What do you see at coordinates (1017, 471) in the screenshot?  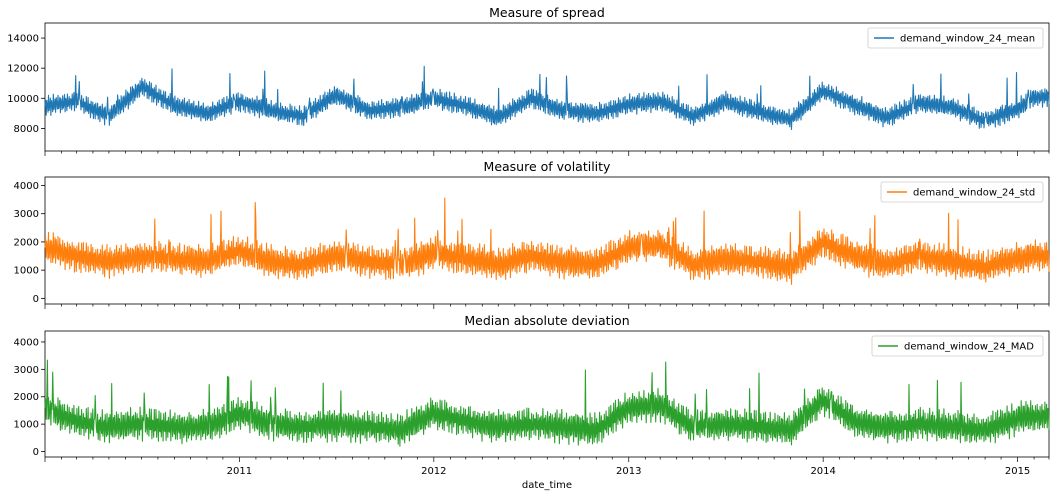 I see `x-tick-label: 2015` at bounding box center [1017, 471].